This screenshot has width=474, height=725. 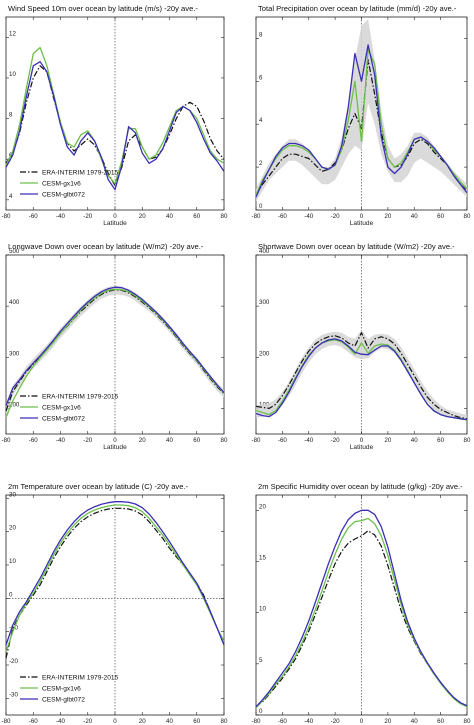 I want to click on y-tick-label: -30, so click(x=14, y=694).